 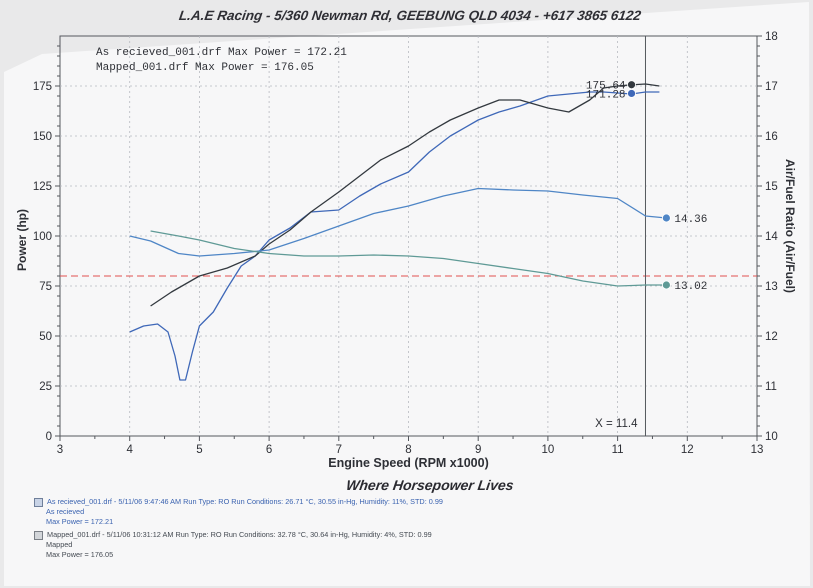 I want to click on x-tick-label: 6, so click(x=269, y=450).